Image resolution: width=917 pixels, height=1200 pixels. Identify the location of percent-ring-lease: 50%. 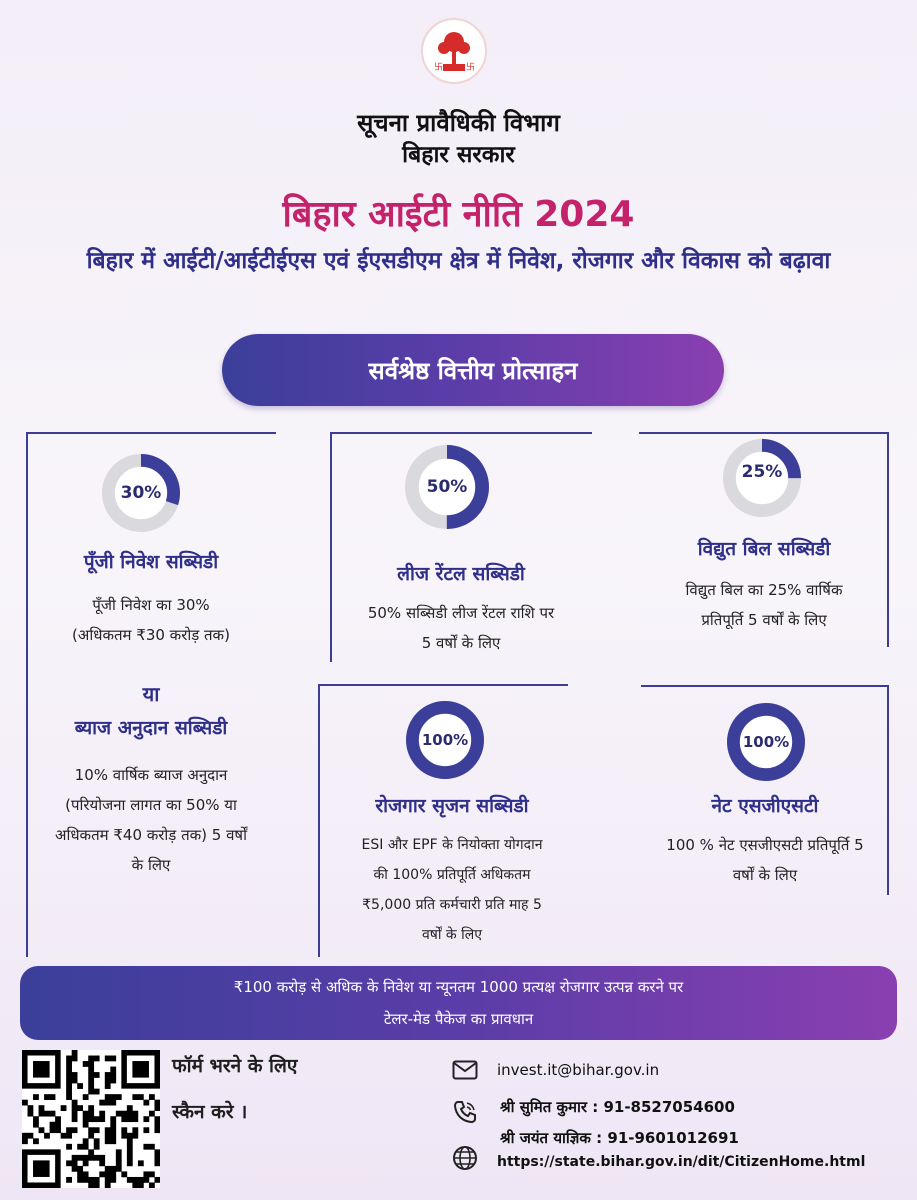
(447, 487).